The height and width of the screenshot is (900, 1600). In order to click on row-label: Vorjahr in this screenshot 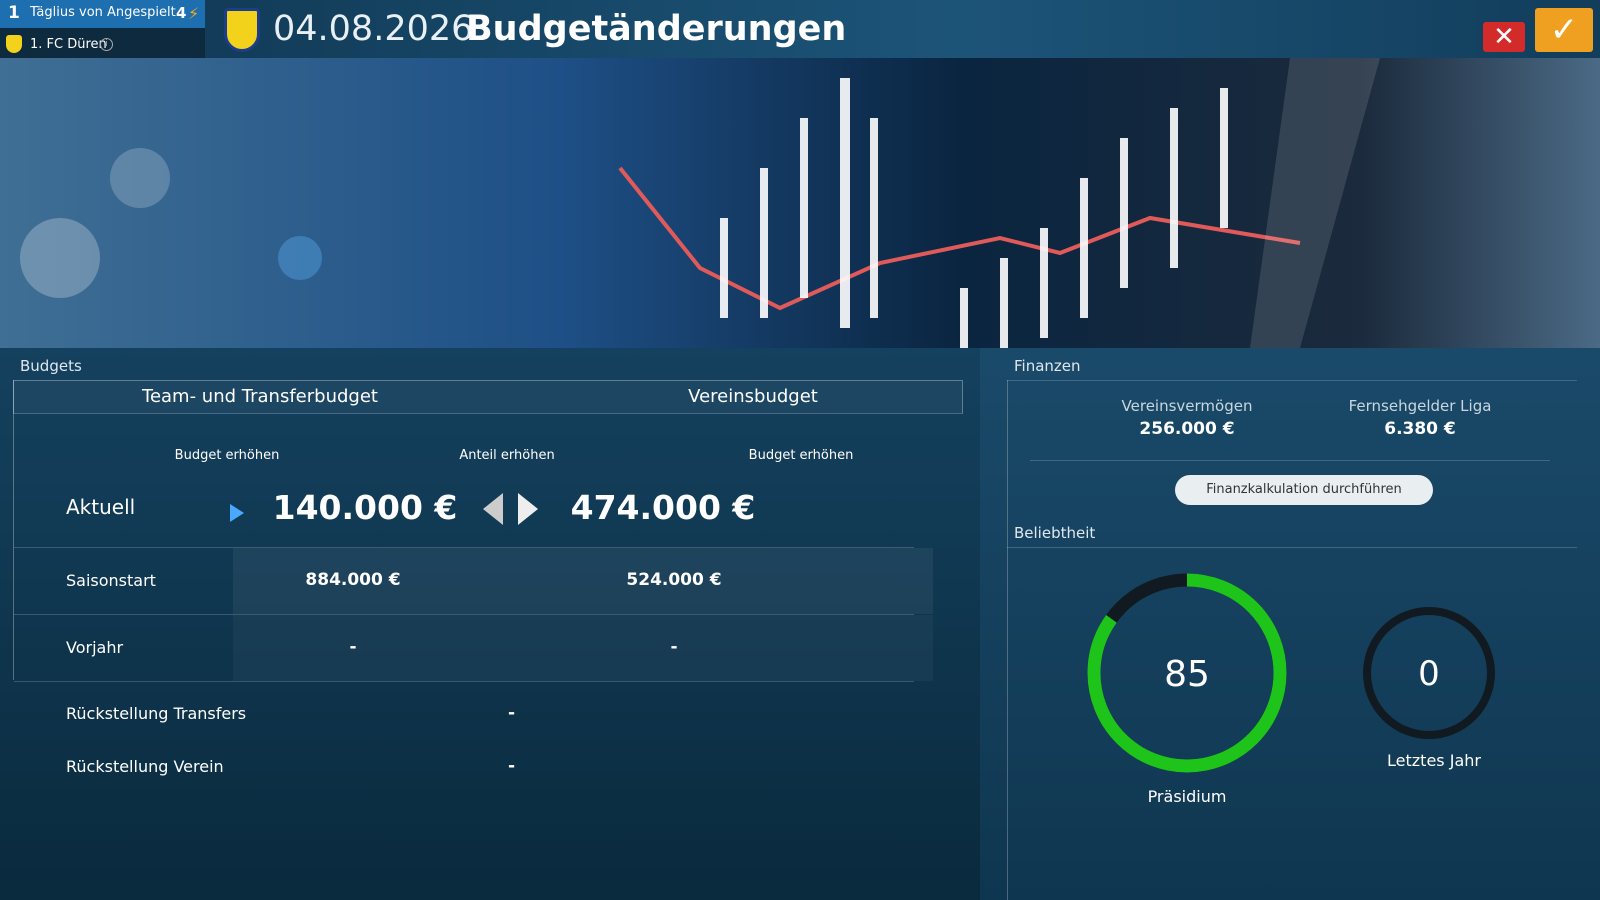, I will do `click(95, 647)`.